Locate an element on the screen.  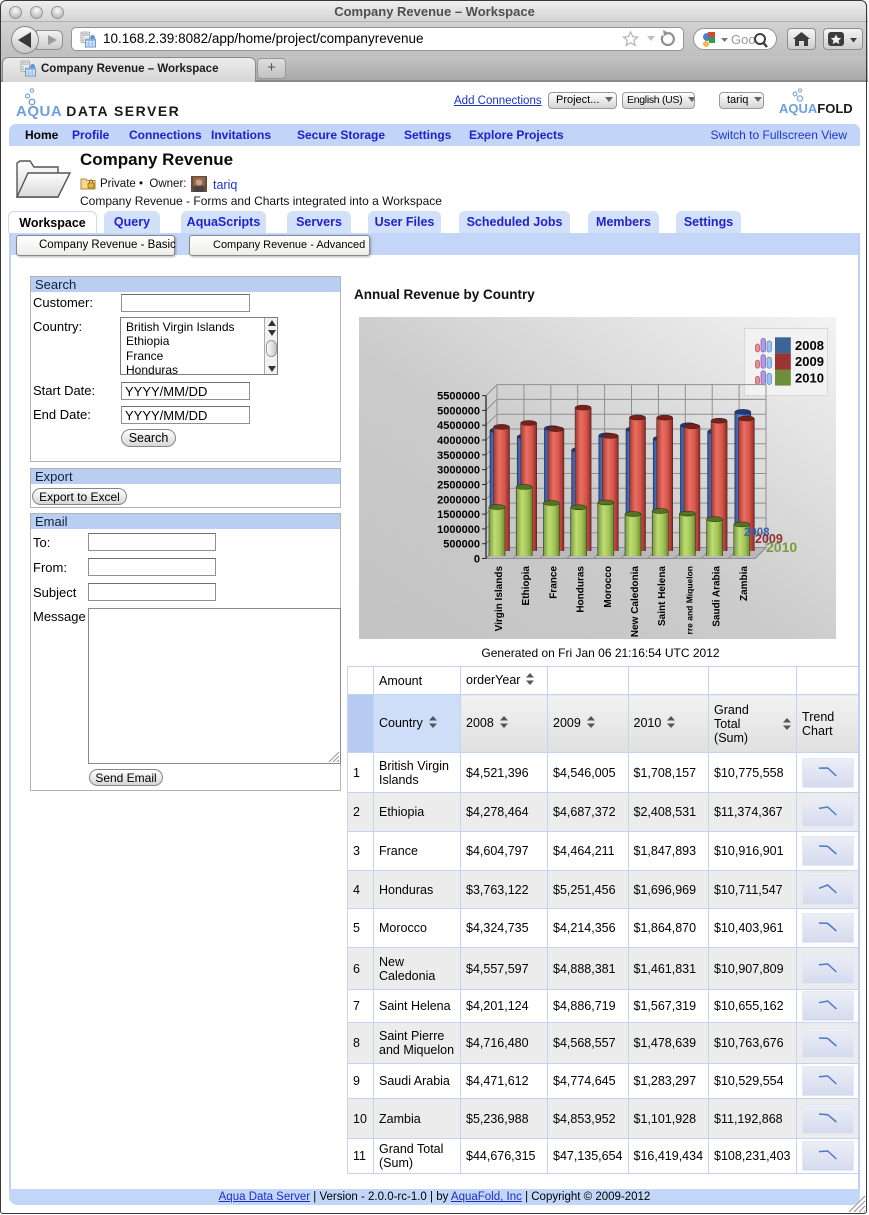
svg-text: Ethiopia is located at coordinates (526, 586).